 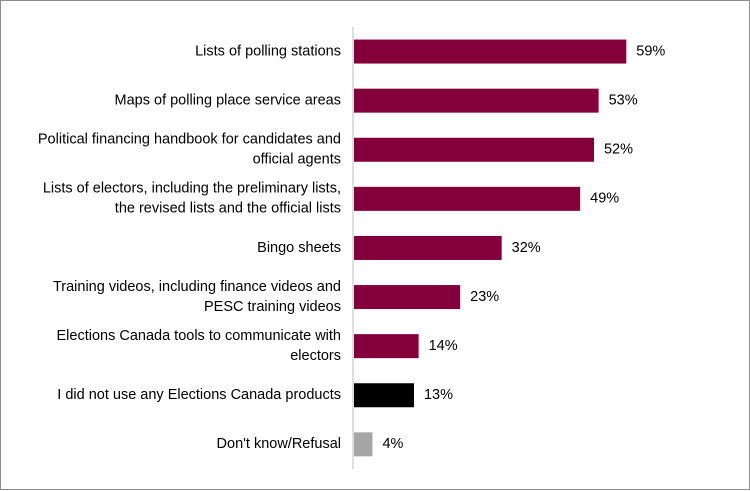 I want to click on category-label: Bingo sheets, so click(x=299, y=248).